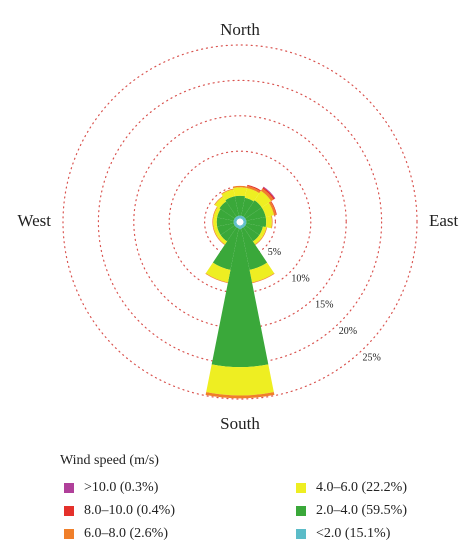 The height and width of the screenshot is (560, 474). Describe the element at coordinates (444, 220) in the screenshot. I see `direction-label: East` at that location.